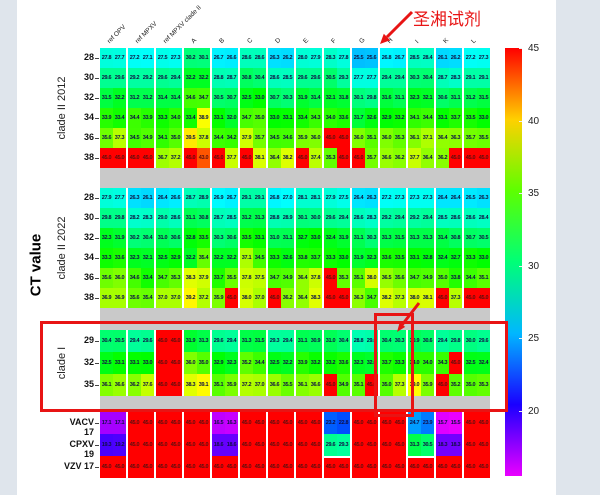  I want to click on heatmap-cell: 29.8, so click(455, 341).